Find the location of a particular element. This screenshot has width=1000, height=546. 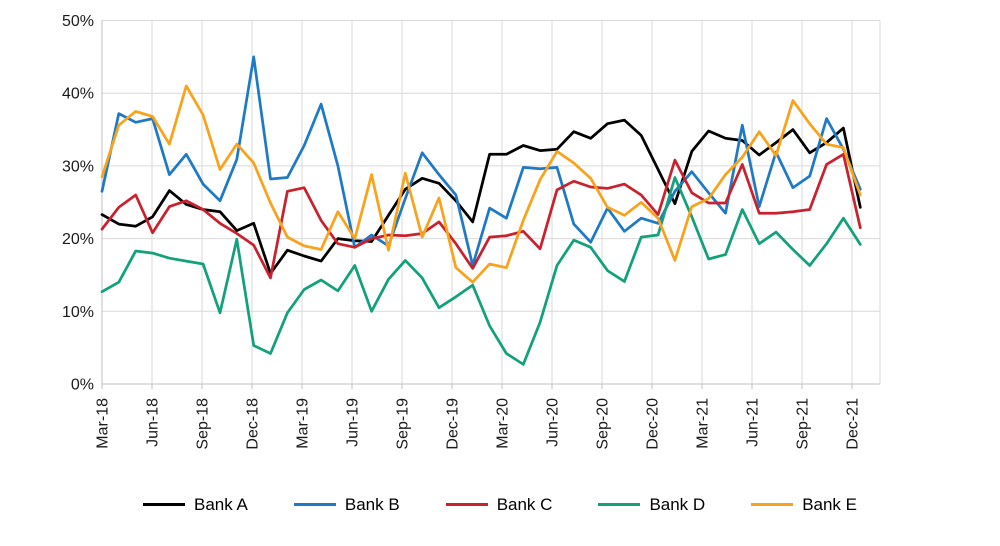

x-tick-label: Jun-18 is located at coordinates (153, 422).